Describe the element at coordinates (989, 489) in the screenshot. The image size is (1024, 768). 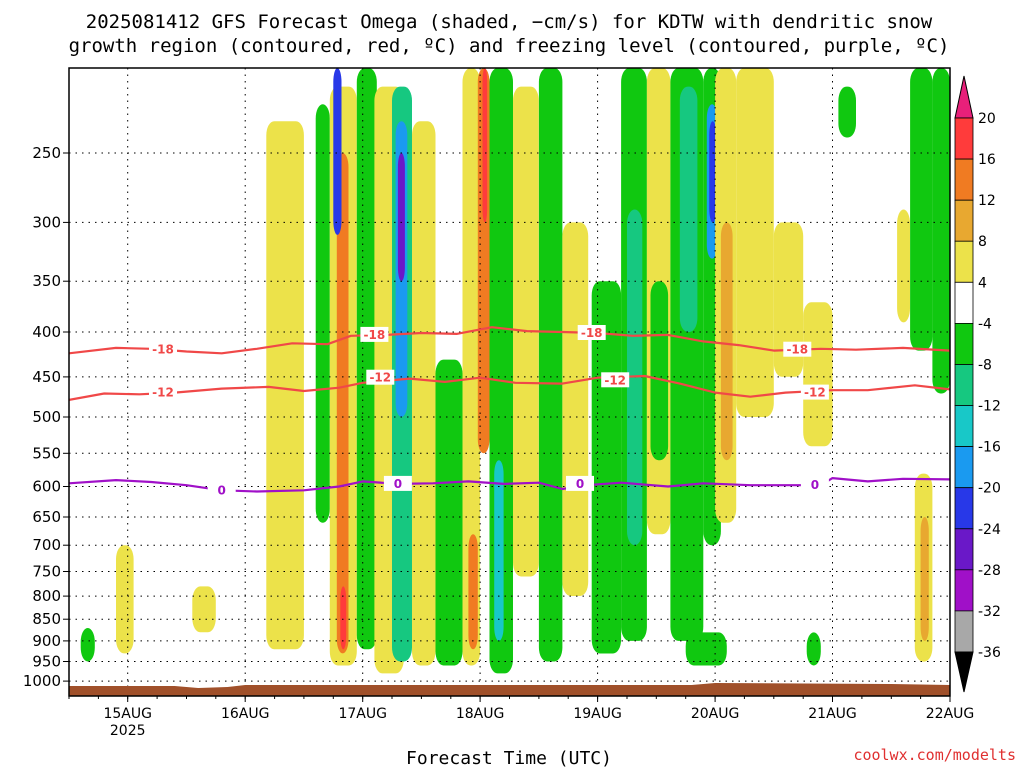
I see `colorbar-label: -20` at that location.